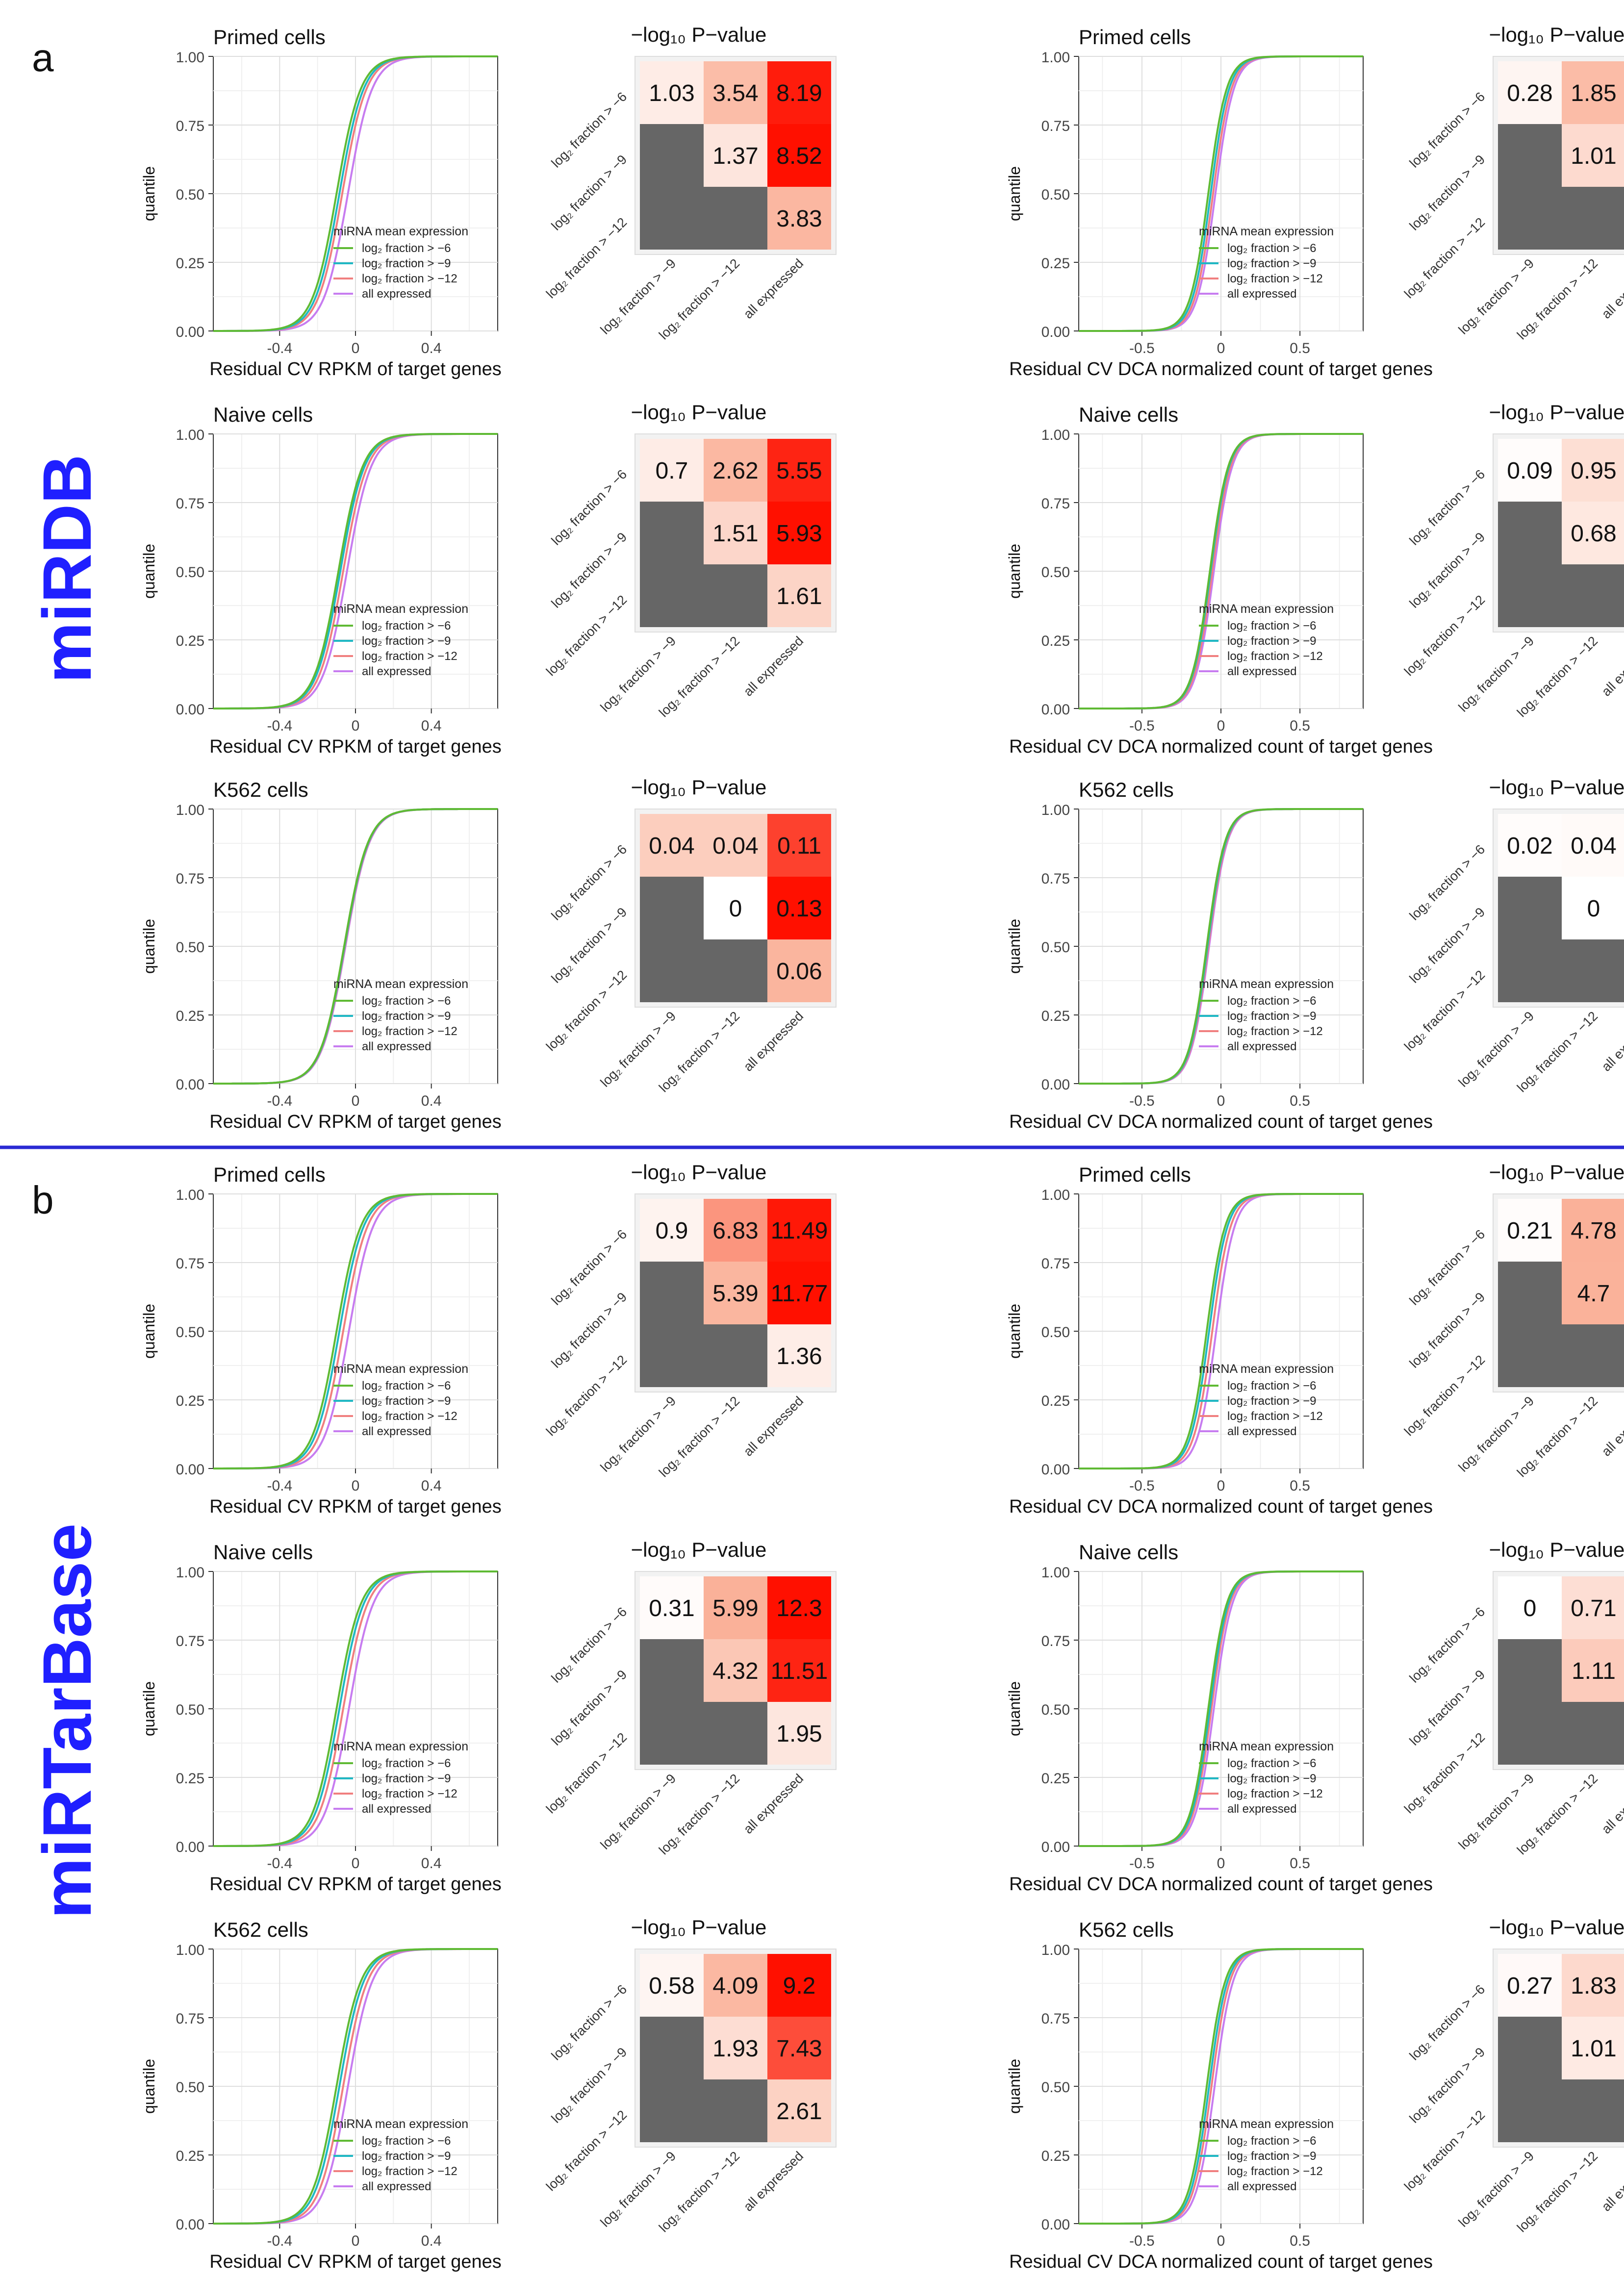 The image size is (1624, 2279). What do you see at coordinates (1529, 1986) in the screenshot?
I see `heatmap-value: 0.27` at bounding box center [1529, 1986].